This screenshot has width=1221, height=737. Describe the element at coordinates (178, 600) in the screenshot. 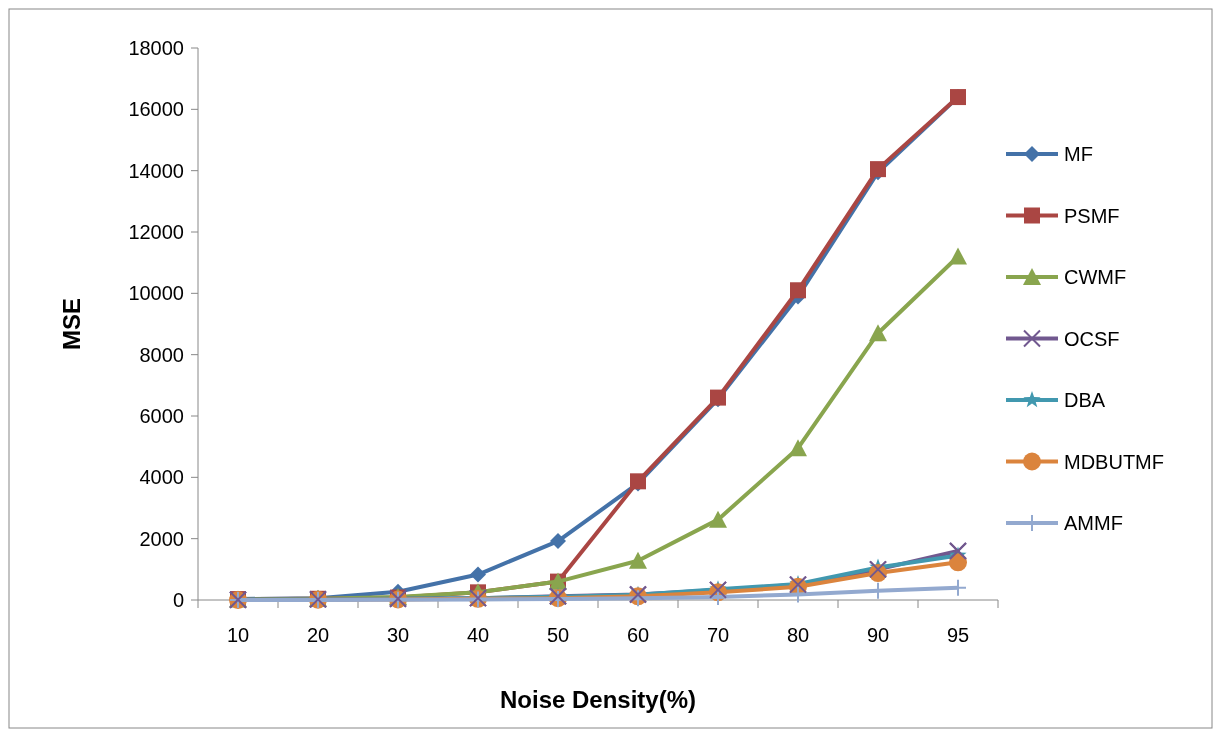

I see `y-tick-label: 0` at that location.